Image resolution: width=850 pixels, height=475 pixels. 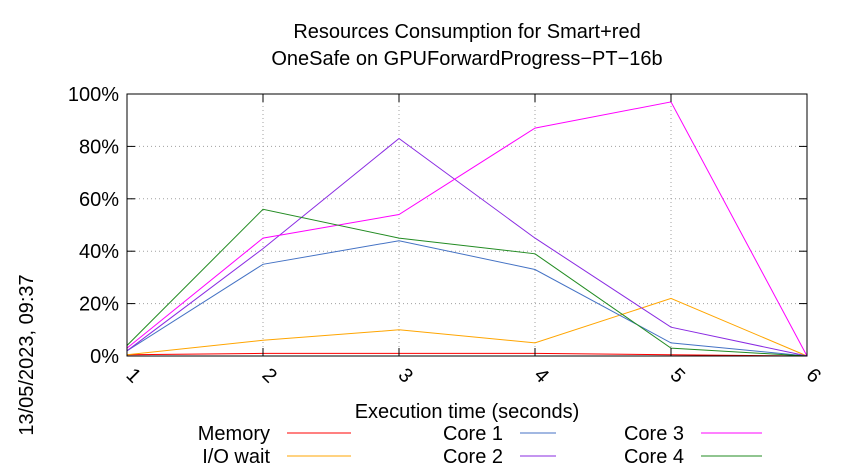 I want to click on y-tick-label: 60%, so click(x=99, y=200).